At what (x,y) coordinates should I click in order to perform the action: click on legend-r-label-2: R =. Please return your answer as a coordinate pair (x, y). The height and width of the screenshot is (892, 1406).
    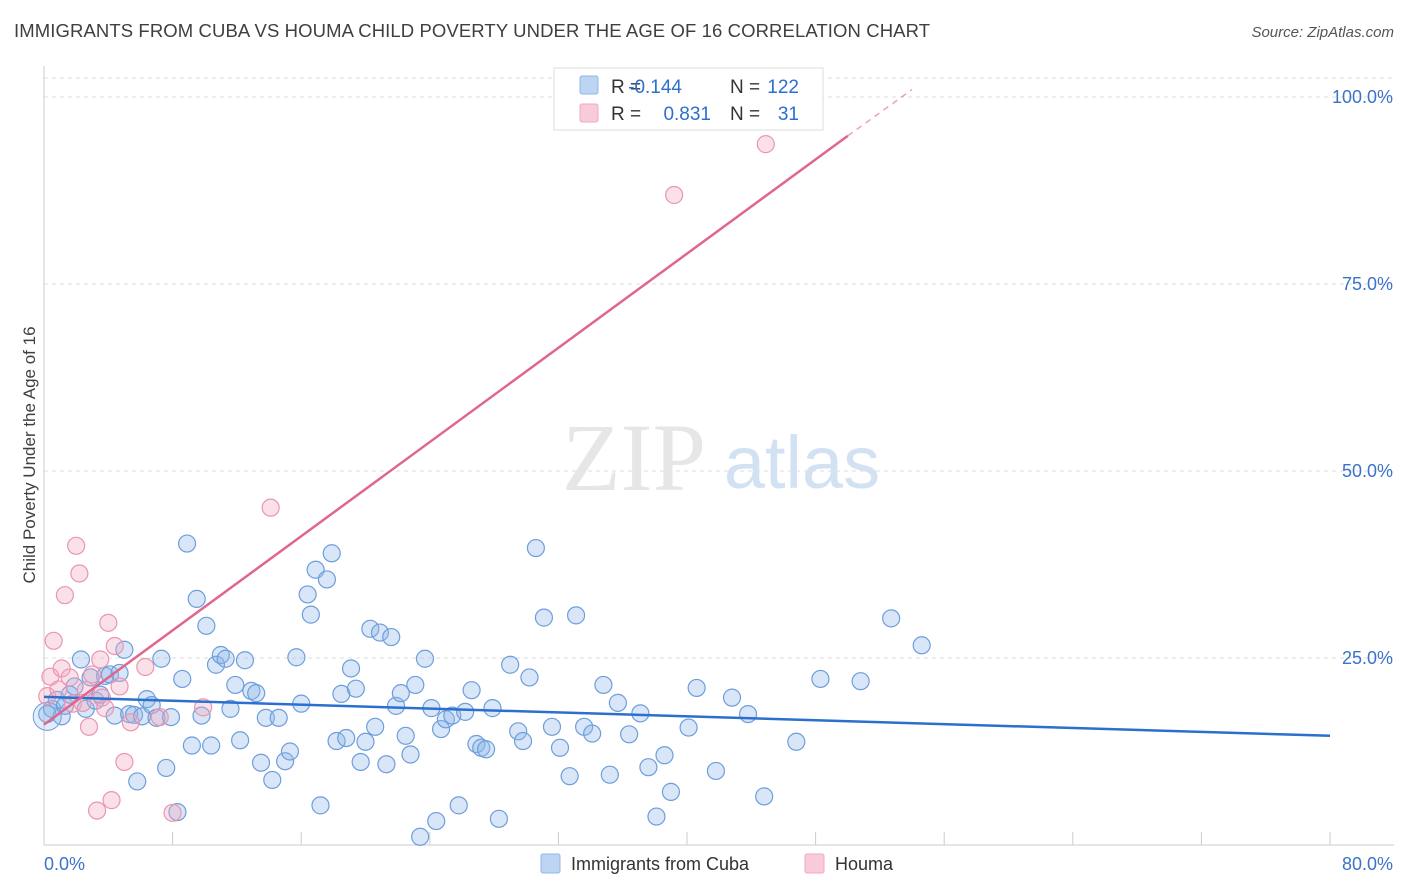
    Looking at the image, I should click on (626, 114).